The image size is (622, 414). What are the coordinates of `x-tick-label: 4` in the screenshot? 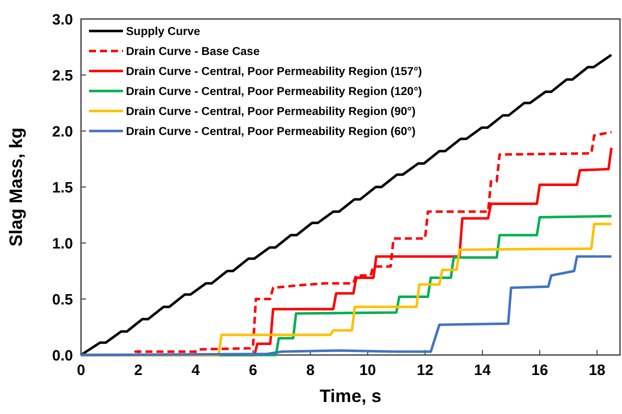 It's located at (196, 370).